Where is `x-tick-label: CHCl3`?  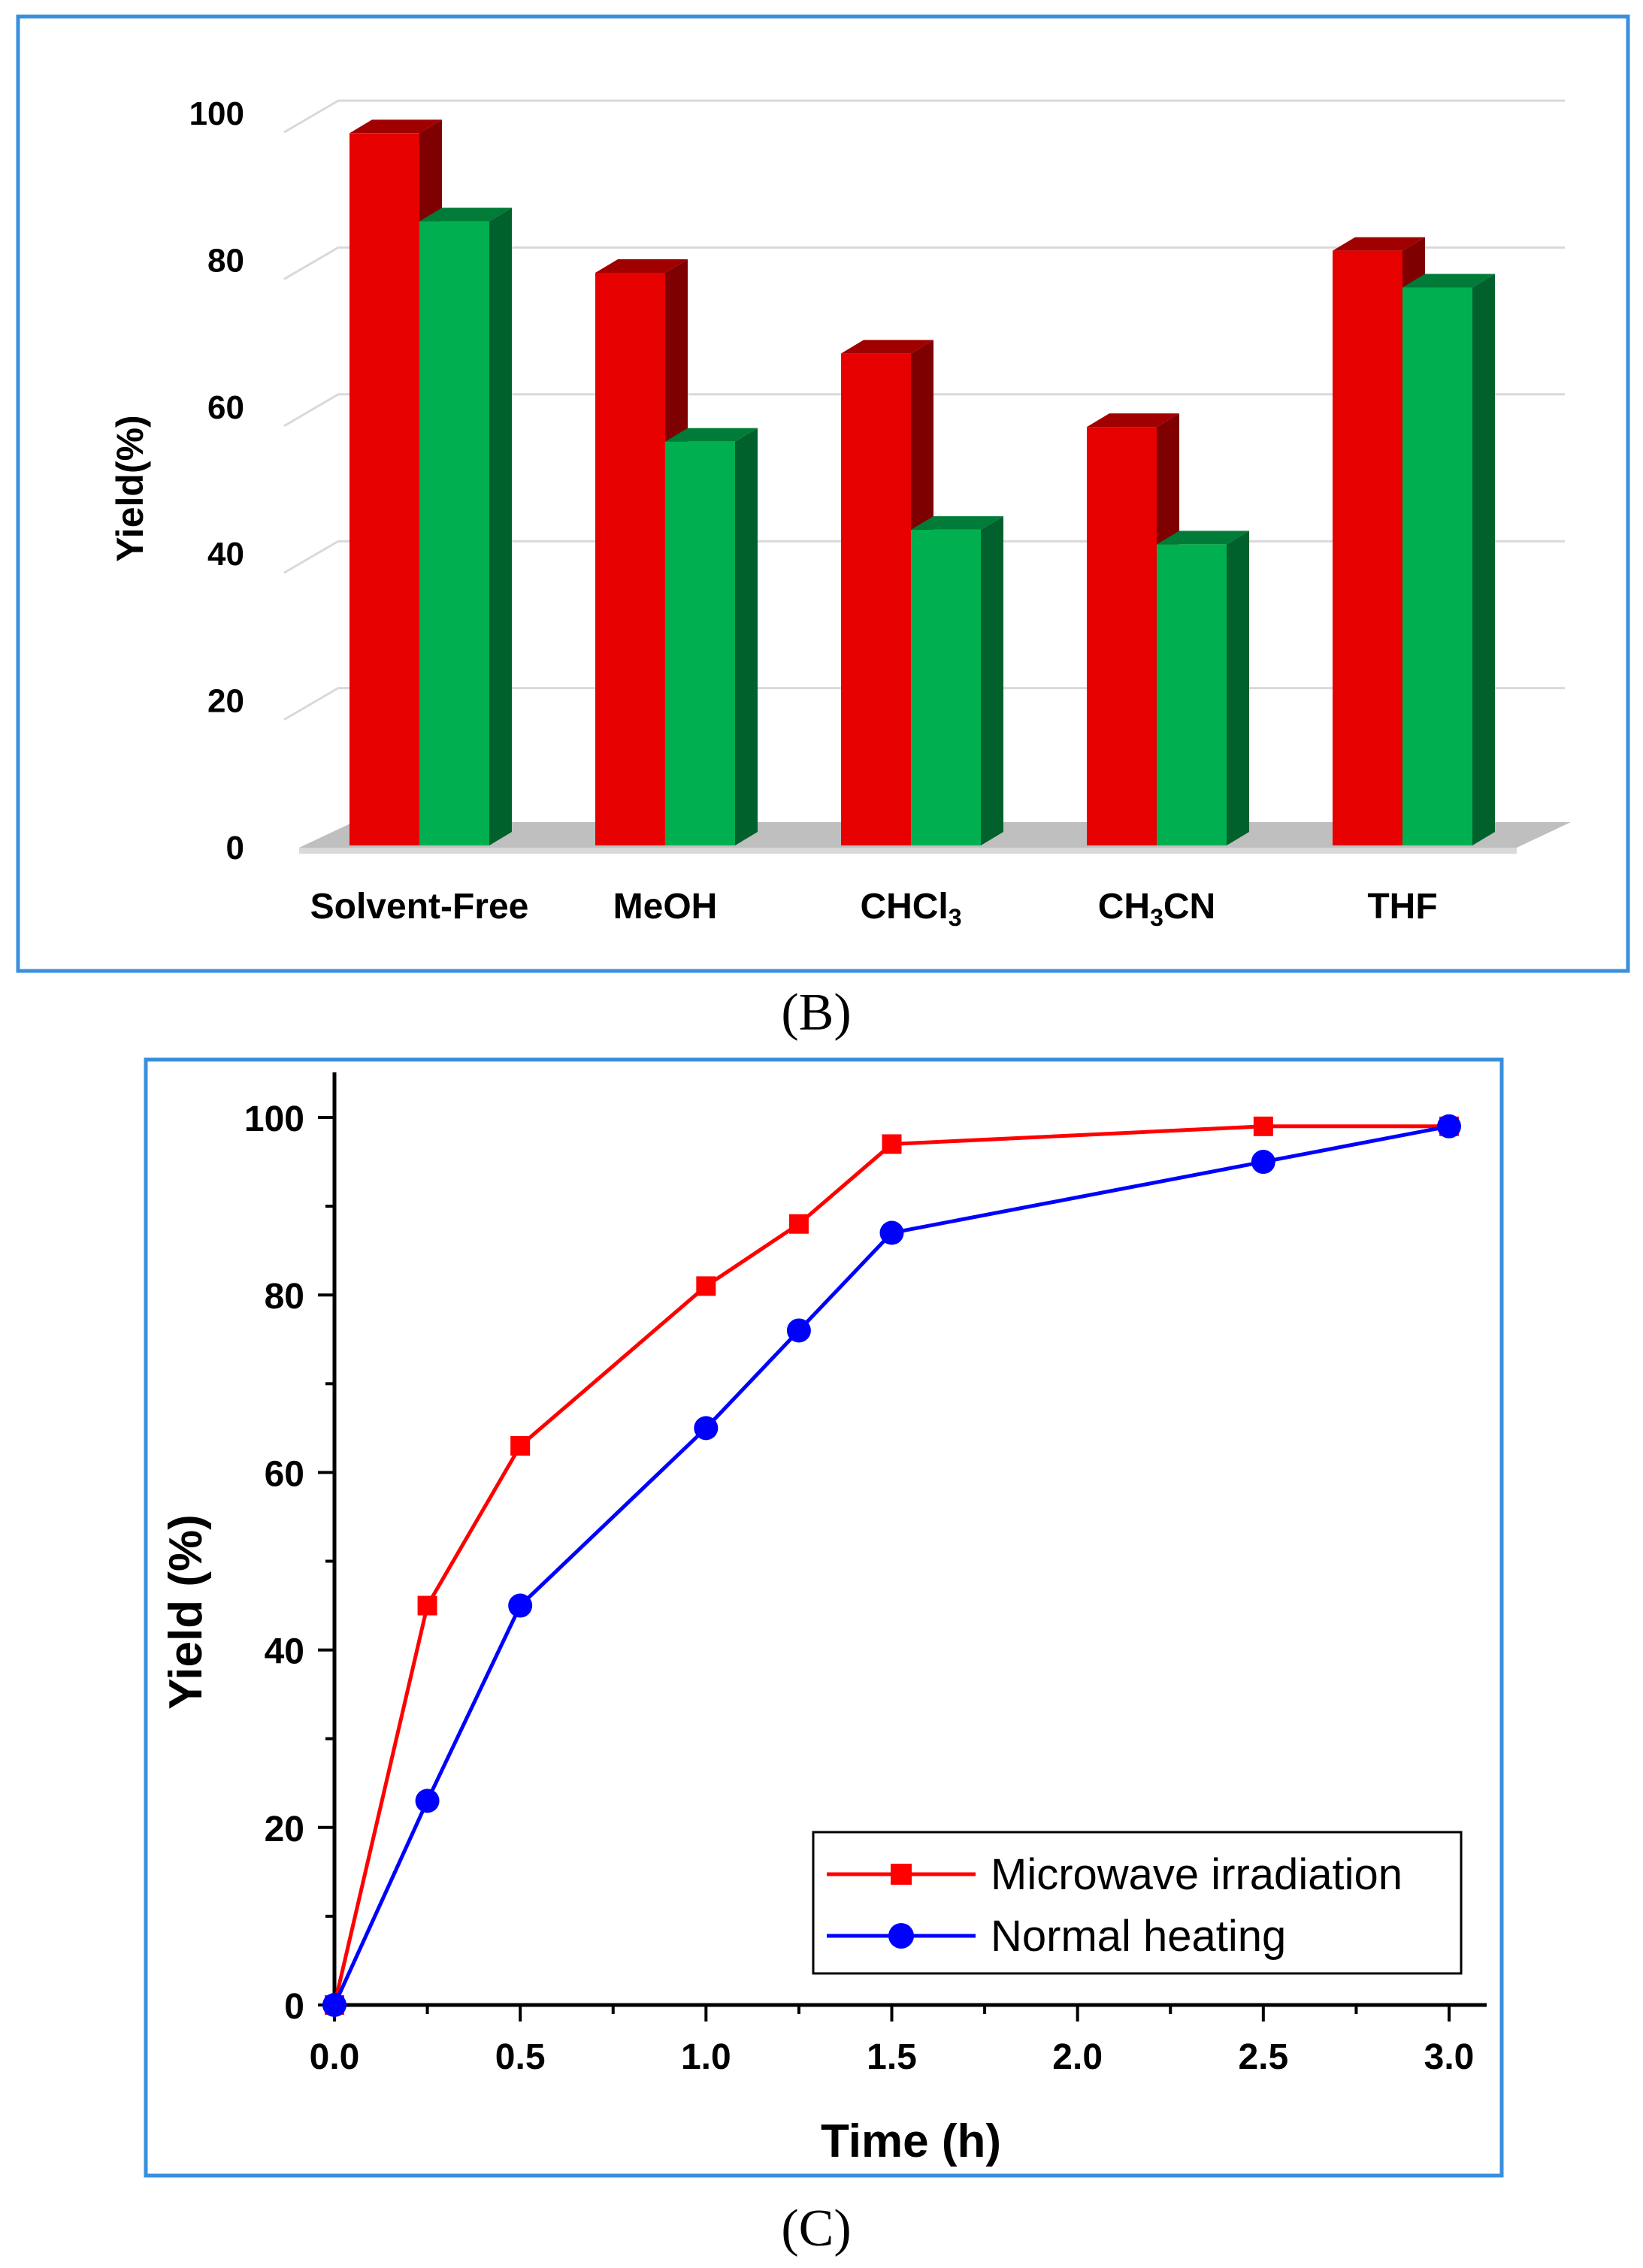 x-tick-label: CHCl3 is located at coordinates (910, 909).